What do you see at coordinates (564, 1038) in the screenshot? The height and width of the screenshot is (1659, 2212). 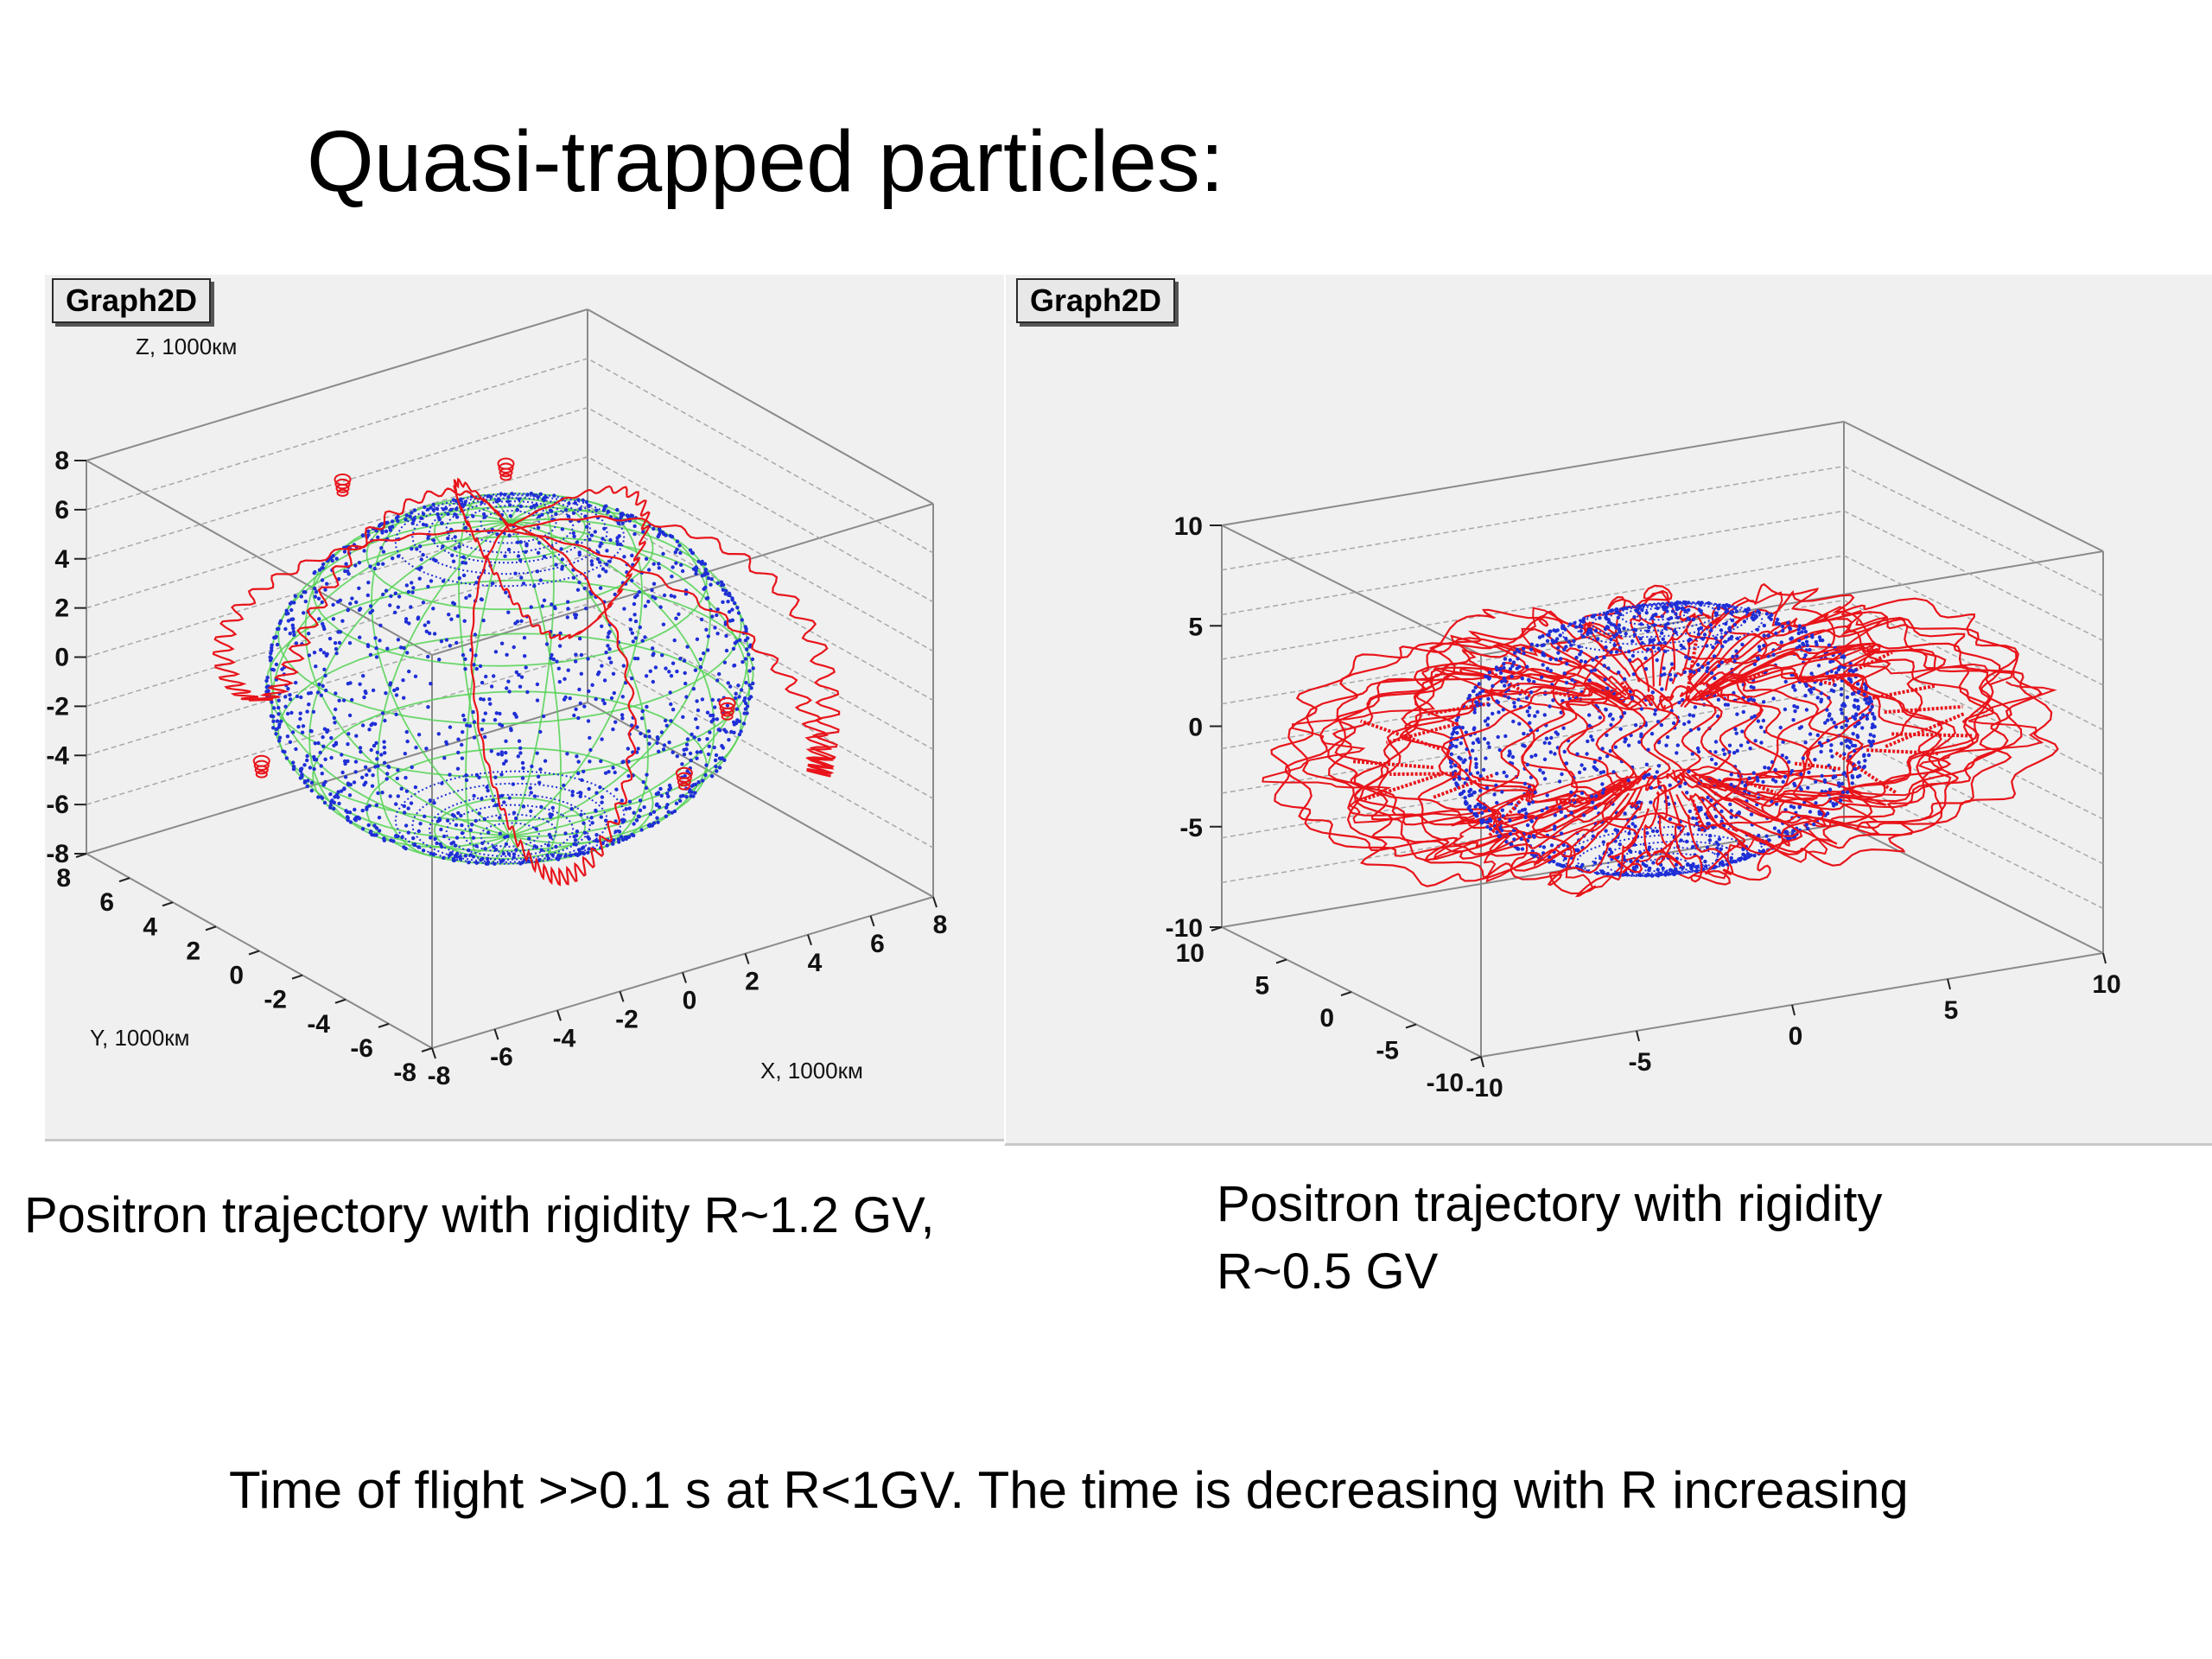 I see `x-tick-label: -4` at bounding box center [564, 1038].